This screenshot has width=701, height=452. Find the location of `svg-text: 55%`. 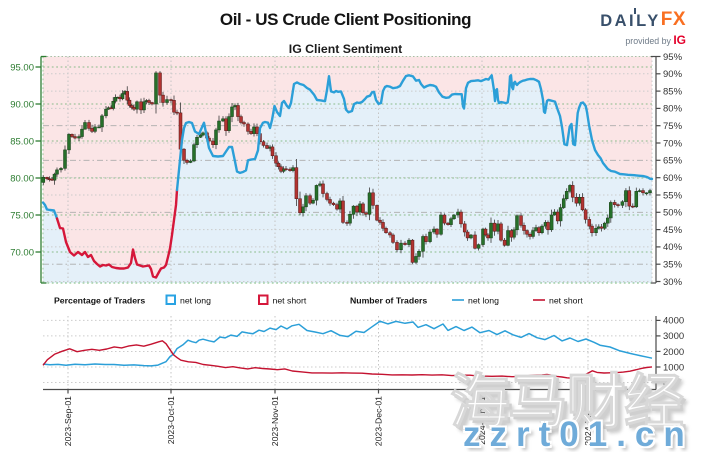

svg-text: 55% is located at coordinates (673, 195).